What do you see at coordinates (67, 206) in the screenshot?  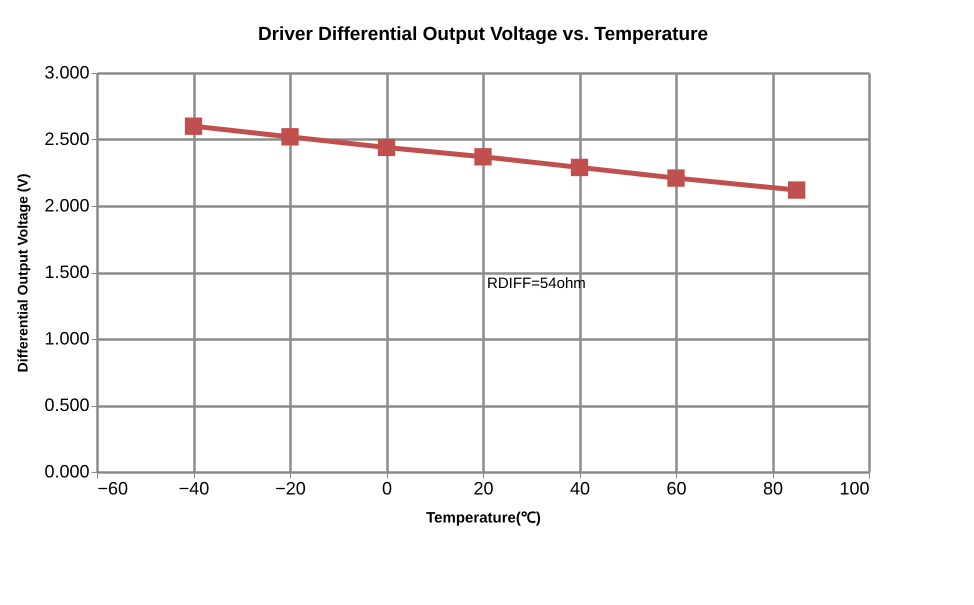 I see `y-tick-label: 2.000` at bounding box center [67, 206].